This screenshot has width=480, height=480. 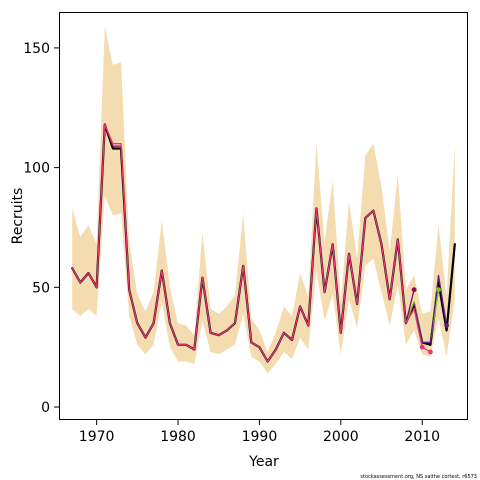 What do you see at coordinates (45, 408) in the screenshot?
I see `y-tick-label: 0` at bounding box center [45, 408].